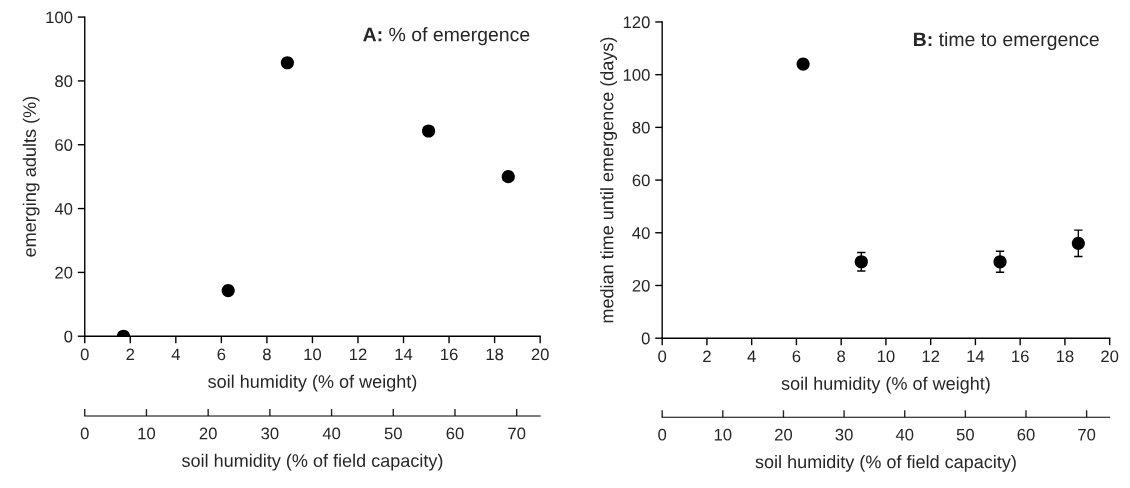  What do you see at coordinates (31, 176) in the screenshot?
I see `y-axis-title: emerging adults (%)` at bounding box center [31, 176].